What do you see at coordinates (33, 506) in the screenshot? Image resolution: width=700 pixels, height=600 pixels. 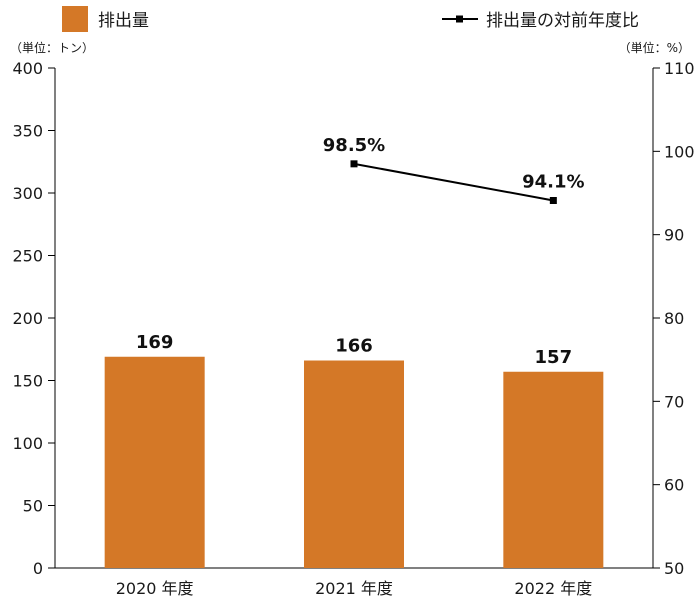 I see `left-tick-label: 50` at bounding box center [33, 506].